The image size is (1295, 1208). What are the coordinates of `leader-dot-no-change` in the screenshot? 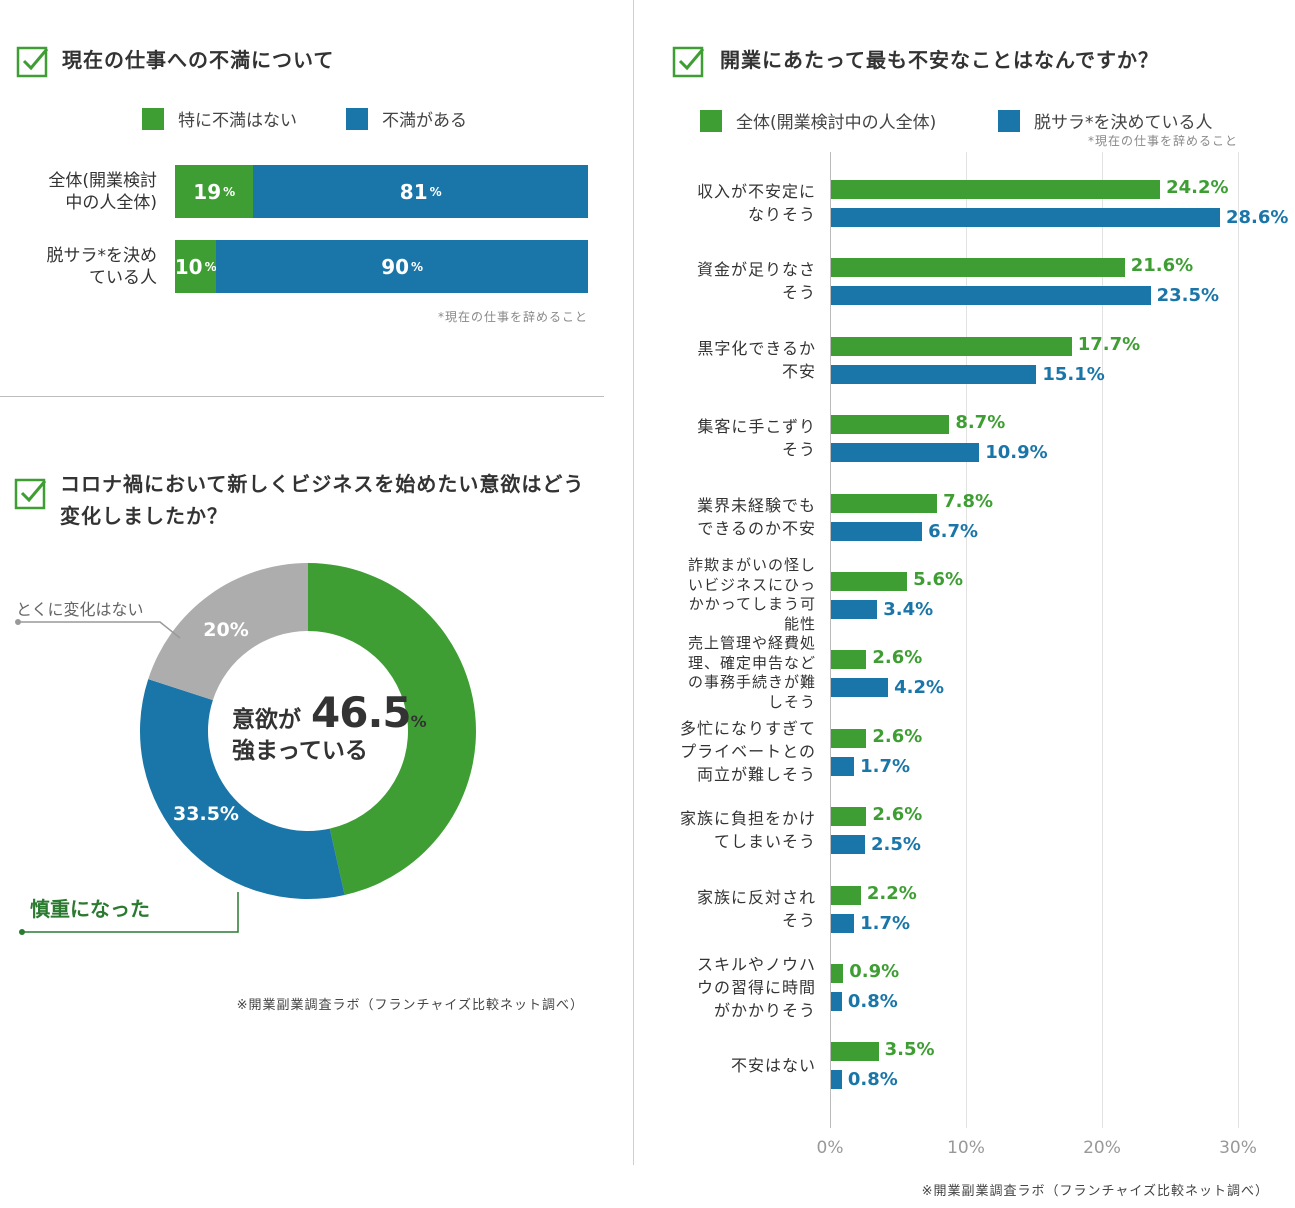 It's located at (18, 622).